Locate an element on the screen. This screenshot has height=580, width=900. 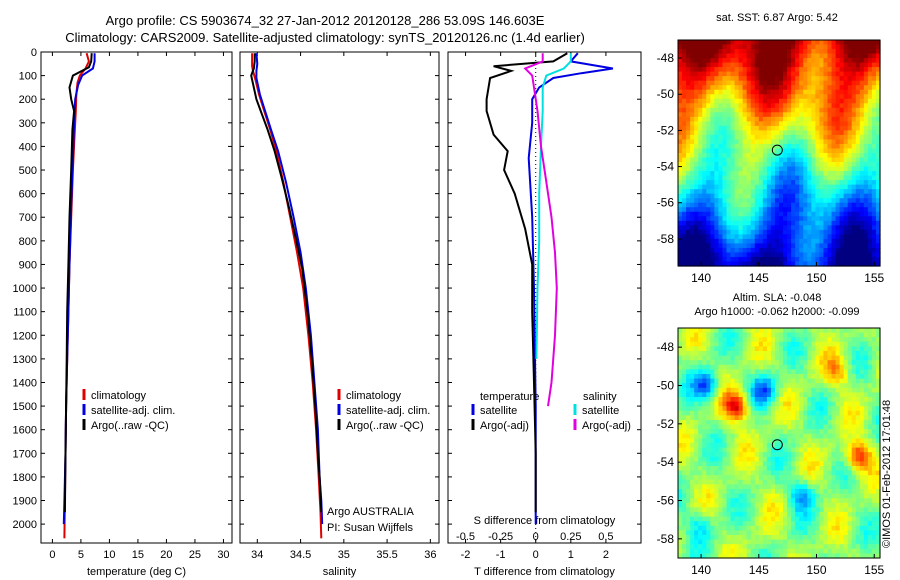
depth-tick-label: 1000 is located at coordinates (25, 289).